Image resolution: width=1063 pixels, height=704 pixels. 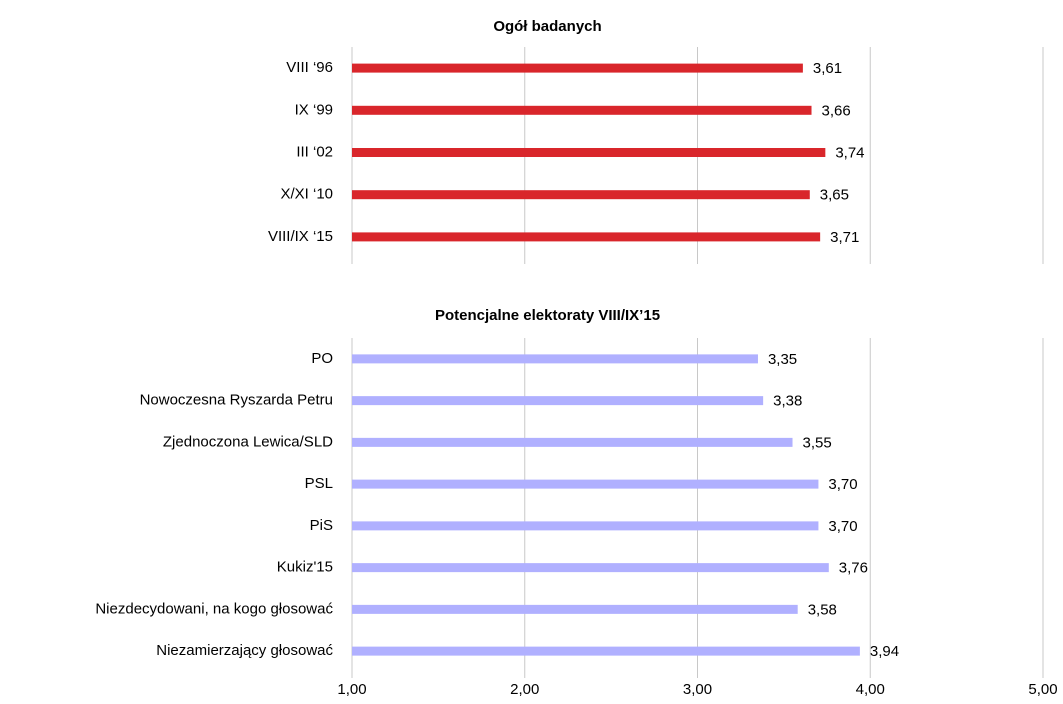 What do you see at coordinates (236, 400) in the screenshot?
I see `y-tick-label: Nowoczesna Ryszarda Petru` at bounding box center [236, 400].